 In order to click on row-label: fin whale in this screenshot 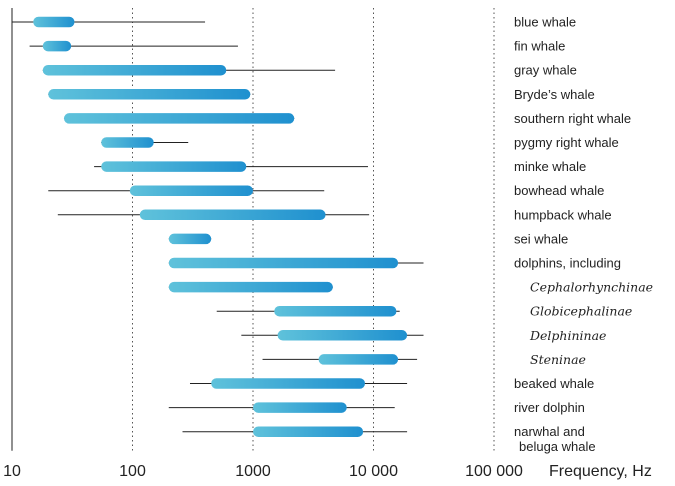, I will do `click(539, 46)`.